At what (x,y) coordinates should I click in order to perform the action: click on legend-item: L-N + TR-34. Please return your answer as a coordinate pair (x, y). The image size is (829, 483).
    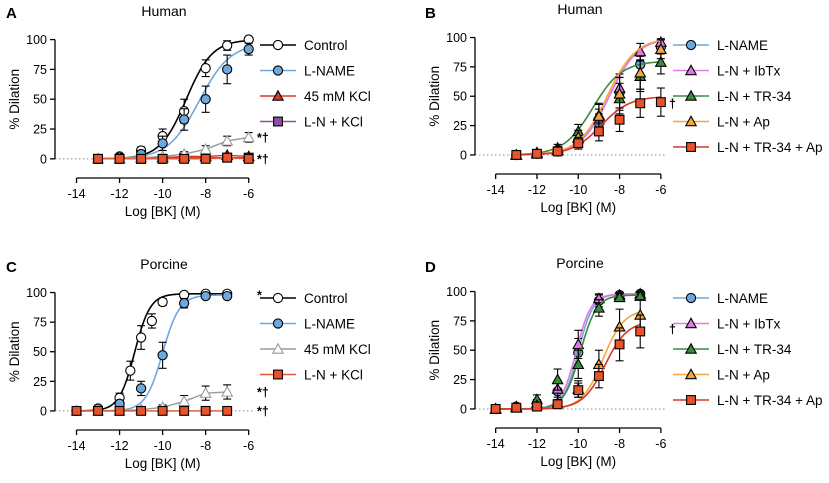
    Looking at the image, I should click on (732, 96).